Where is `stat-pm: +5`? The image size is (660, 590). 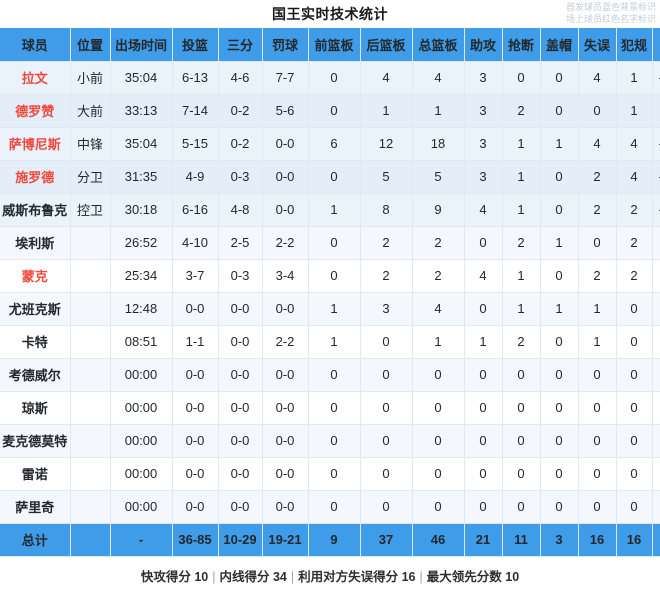 stat-pm: +5 is located at coordinates (656, 243).